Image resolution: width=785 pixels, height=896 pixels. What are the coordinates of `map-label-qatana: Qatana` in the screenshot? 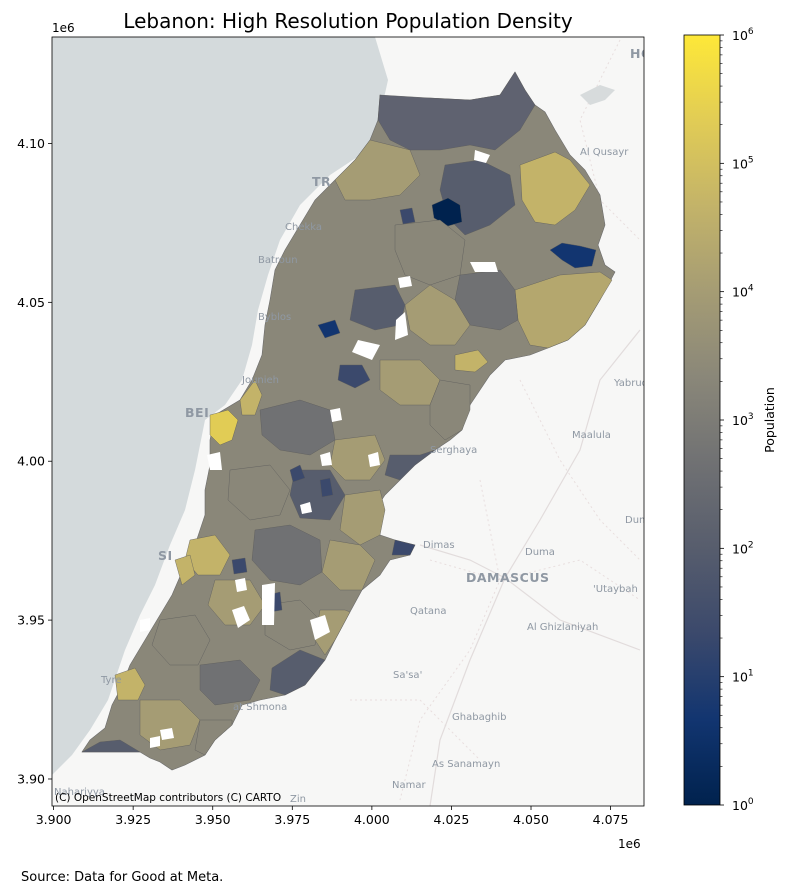 It's located at (428, 611).